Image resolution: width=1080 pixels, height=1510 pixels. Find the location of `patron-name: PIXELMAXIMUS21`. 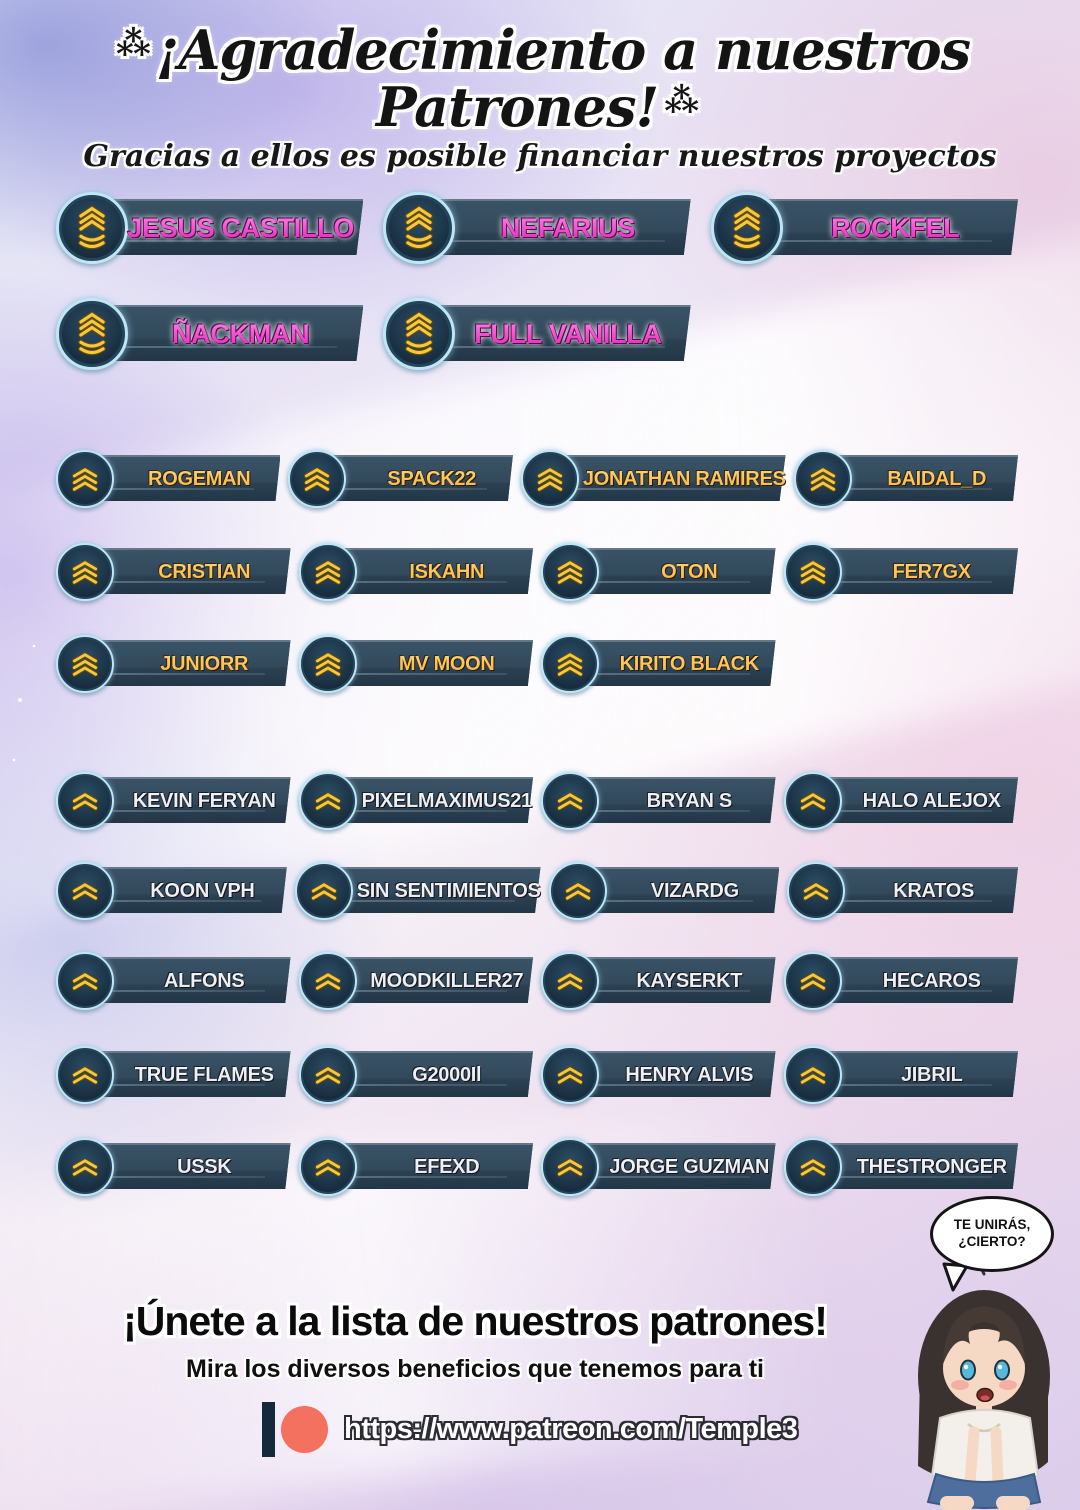

patron-name: PIXELMAXIMUS21 is located at coordinates (417, 801).